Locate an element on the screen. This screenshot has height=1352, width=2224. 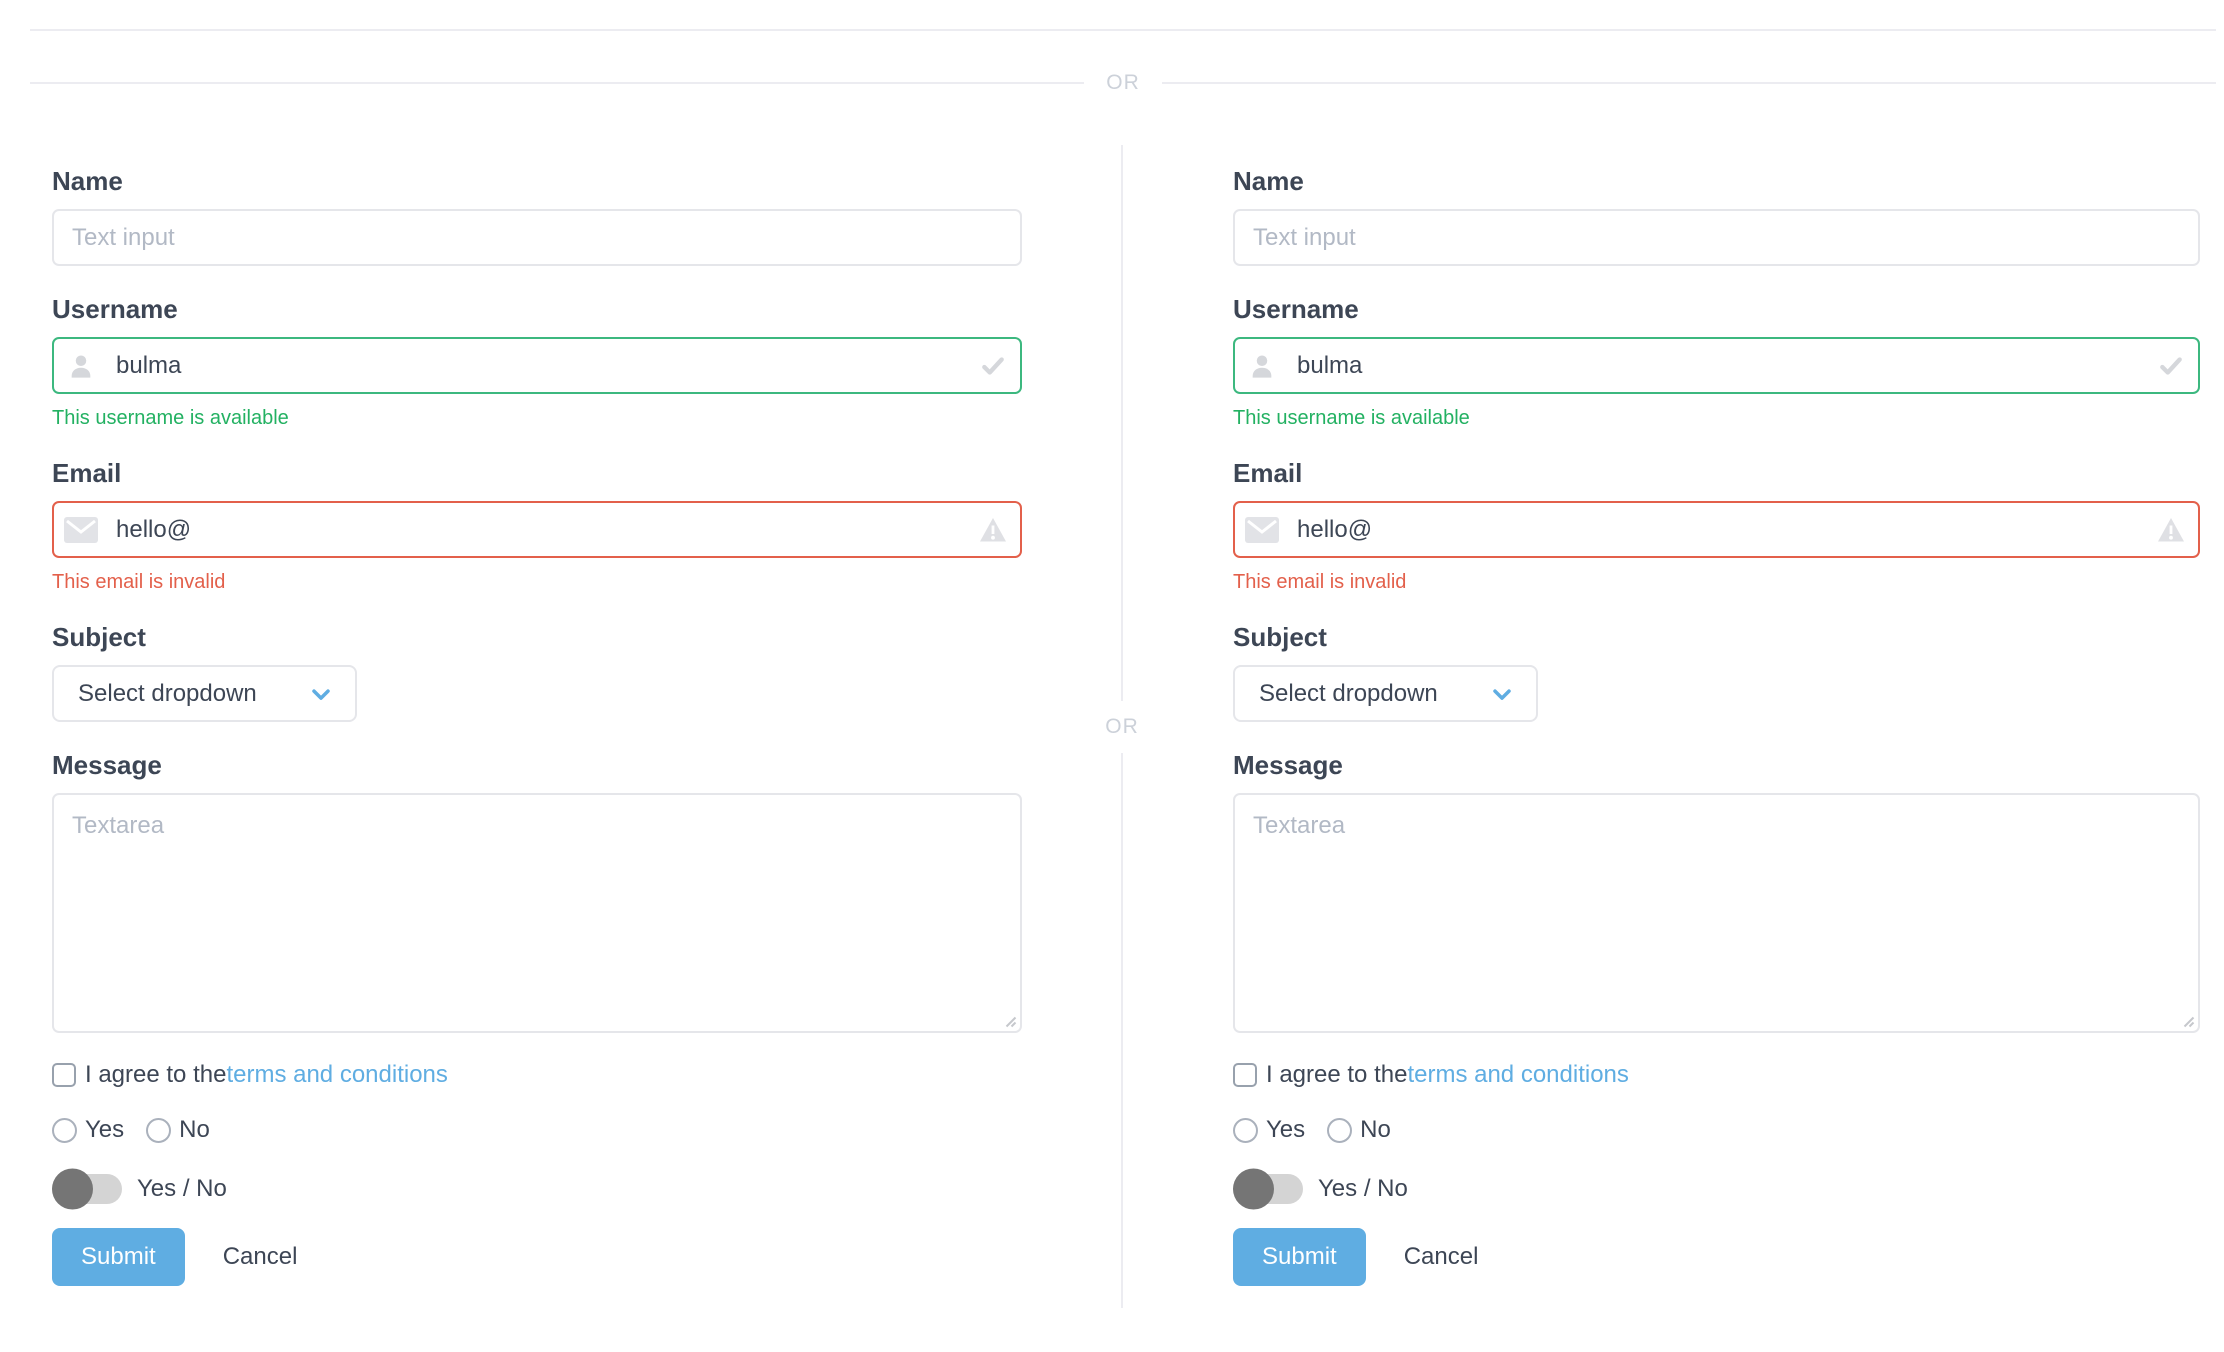
horizontal-or-label: OR is located at coordinates (1123, 82).